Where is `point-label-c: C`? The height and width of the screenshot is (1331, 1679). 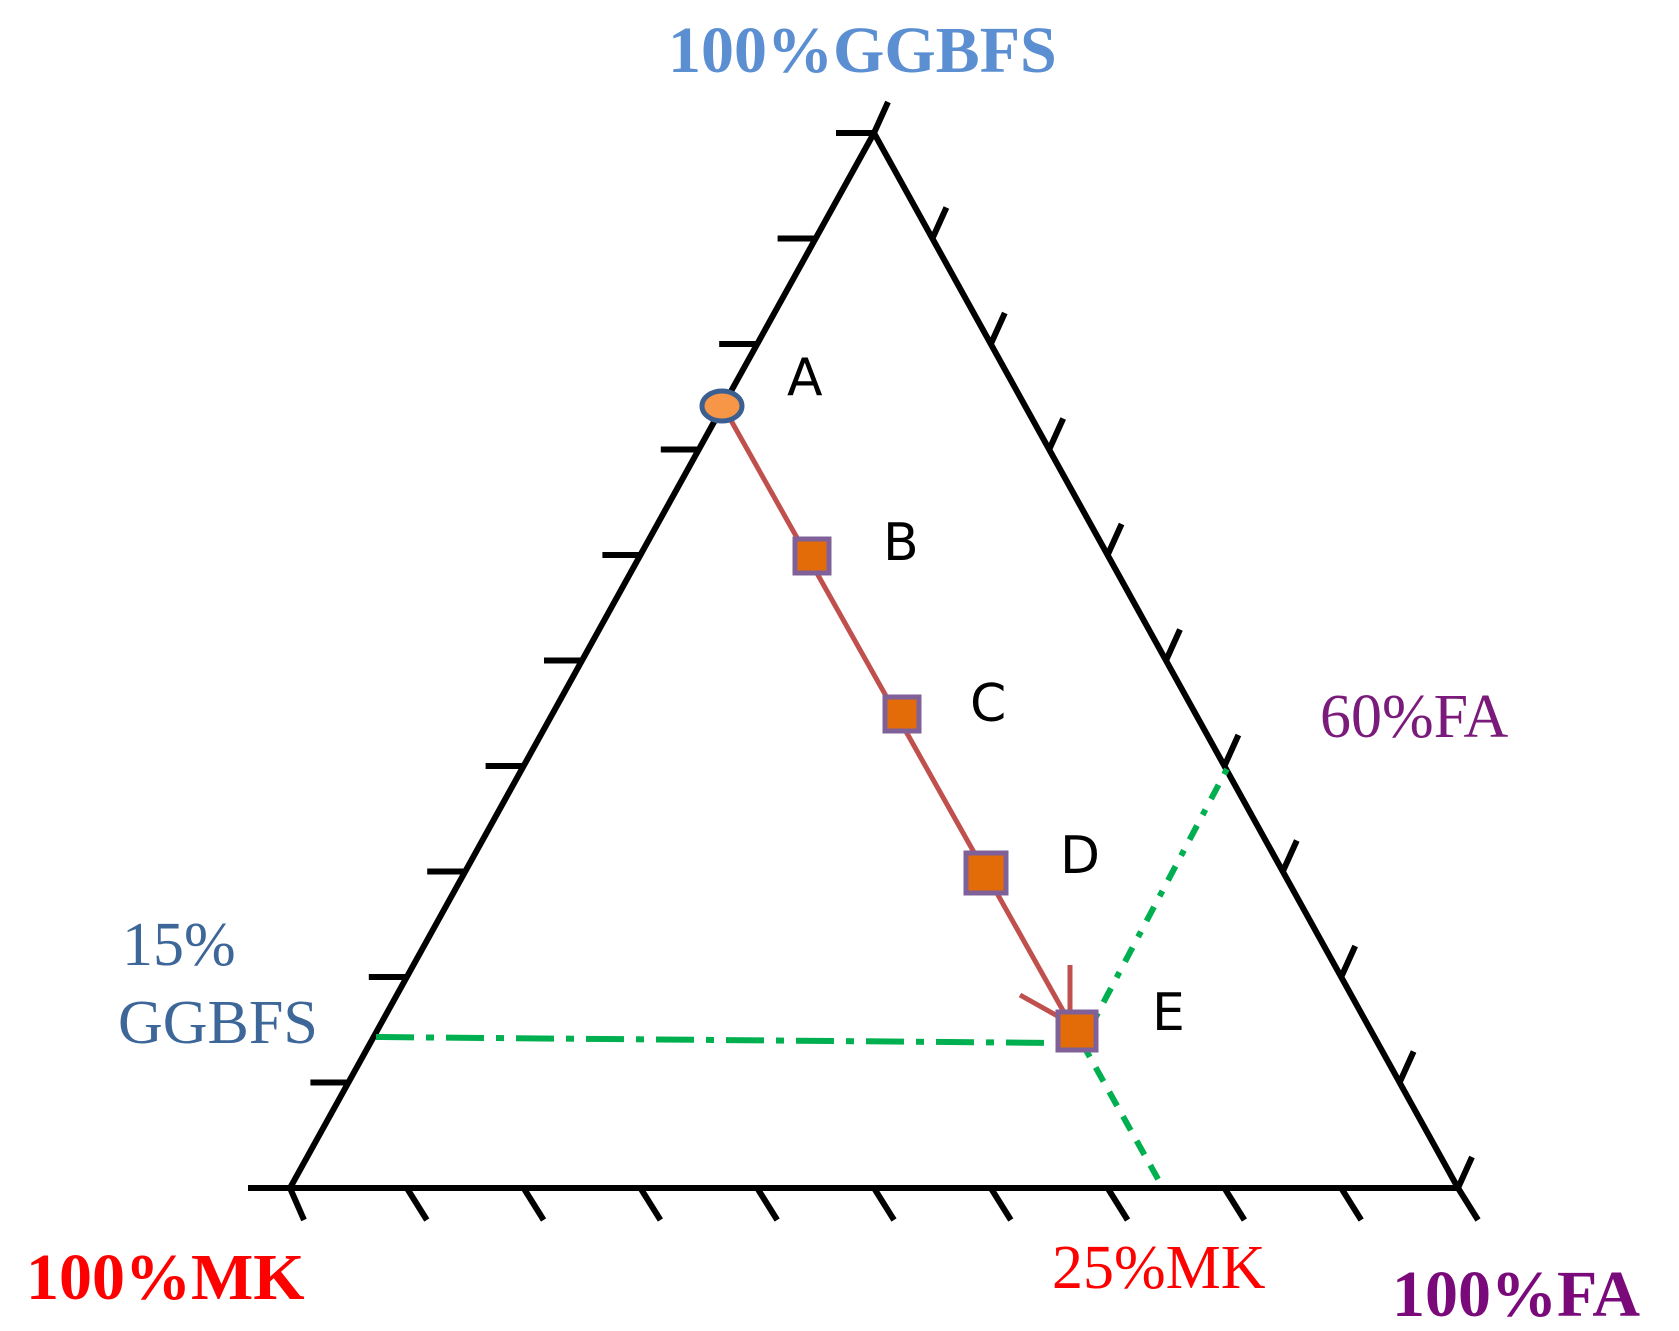 point-label-c: C is located at coordinates (988, 704).